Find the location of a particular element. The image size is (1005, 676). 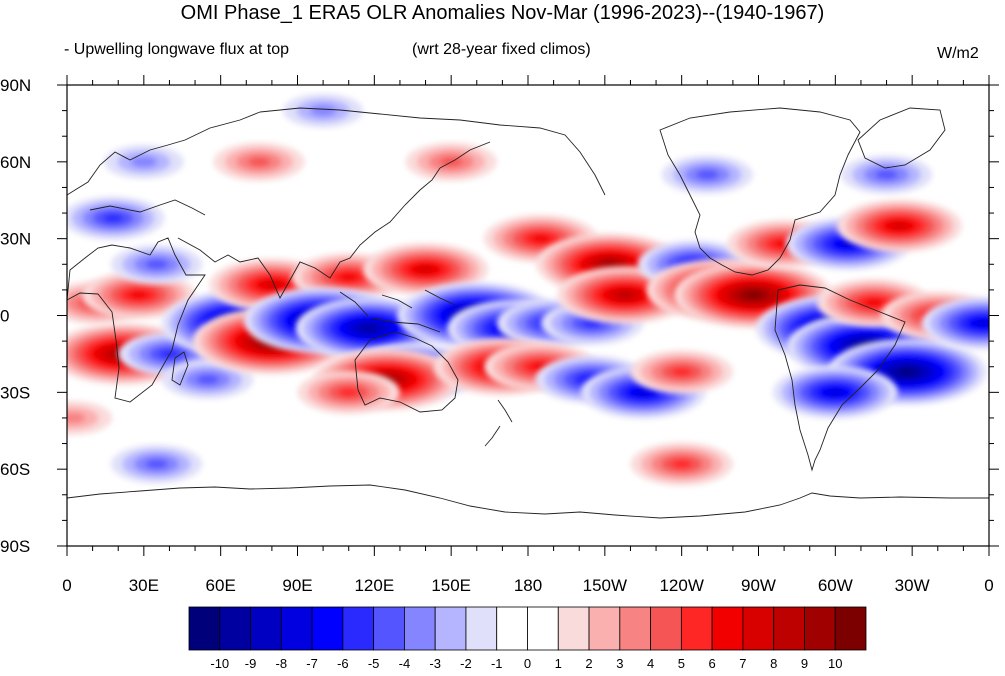

lon-tick-label: 30W is located at coordinates (912, 585).